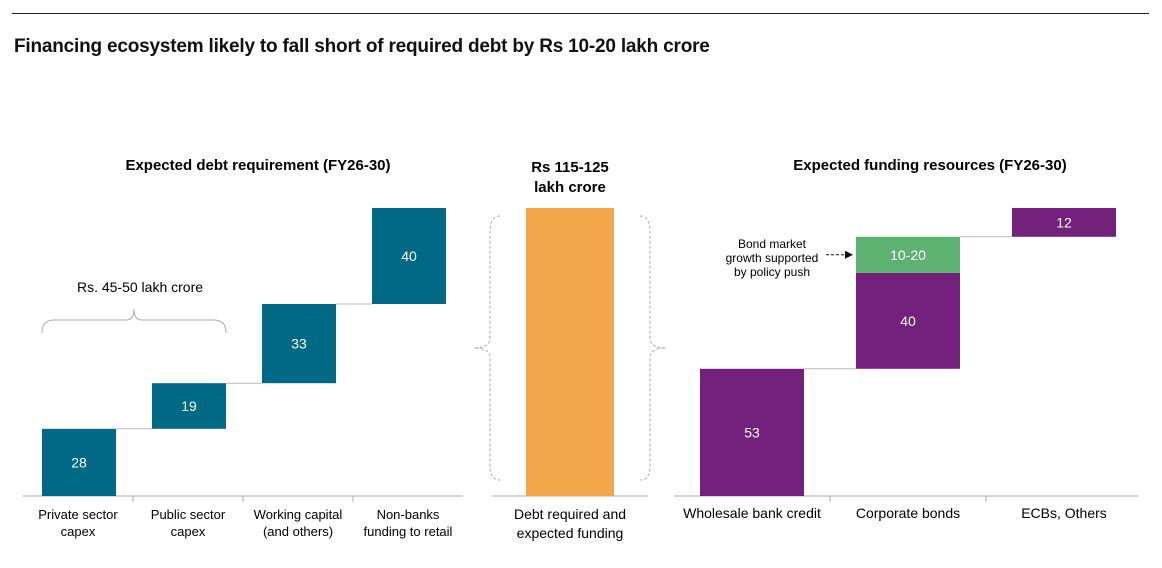 This screenshot has height=568, width=1162. I want to click on bond-annotation-line: growth supported, so click(772, 258).